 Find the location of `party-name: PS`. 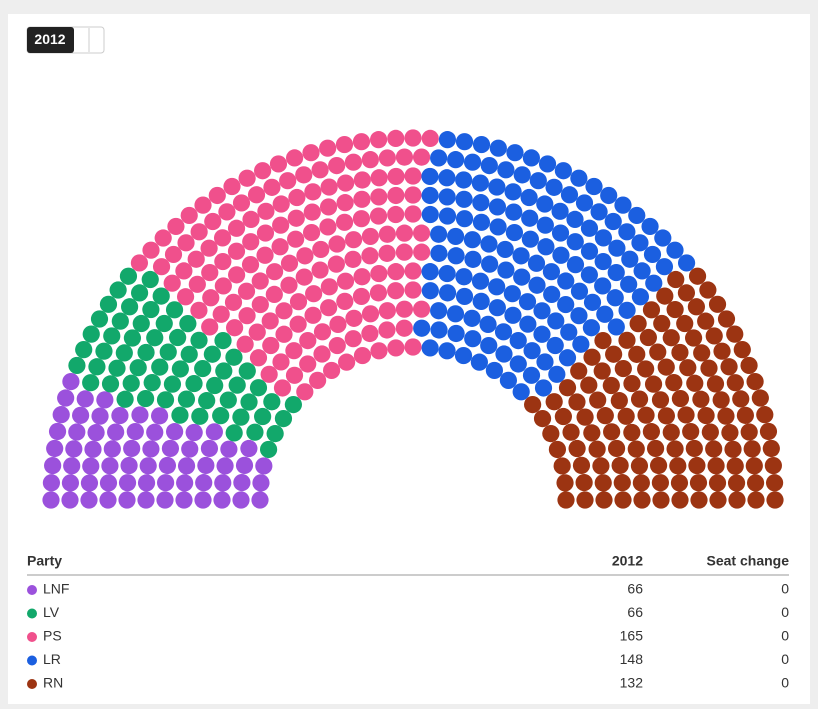

party-name: PS is located at coordinates (52, 636).